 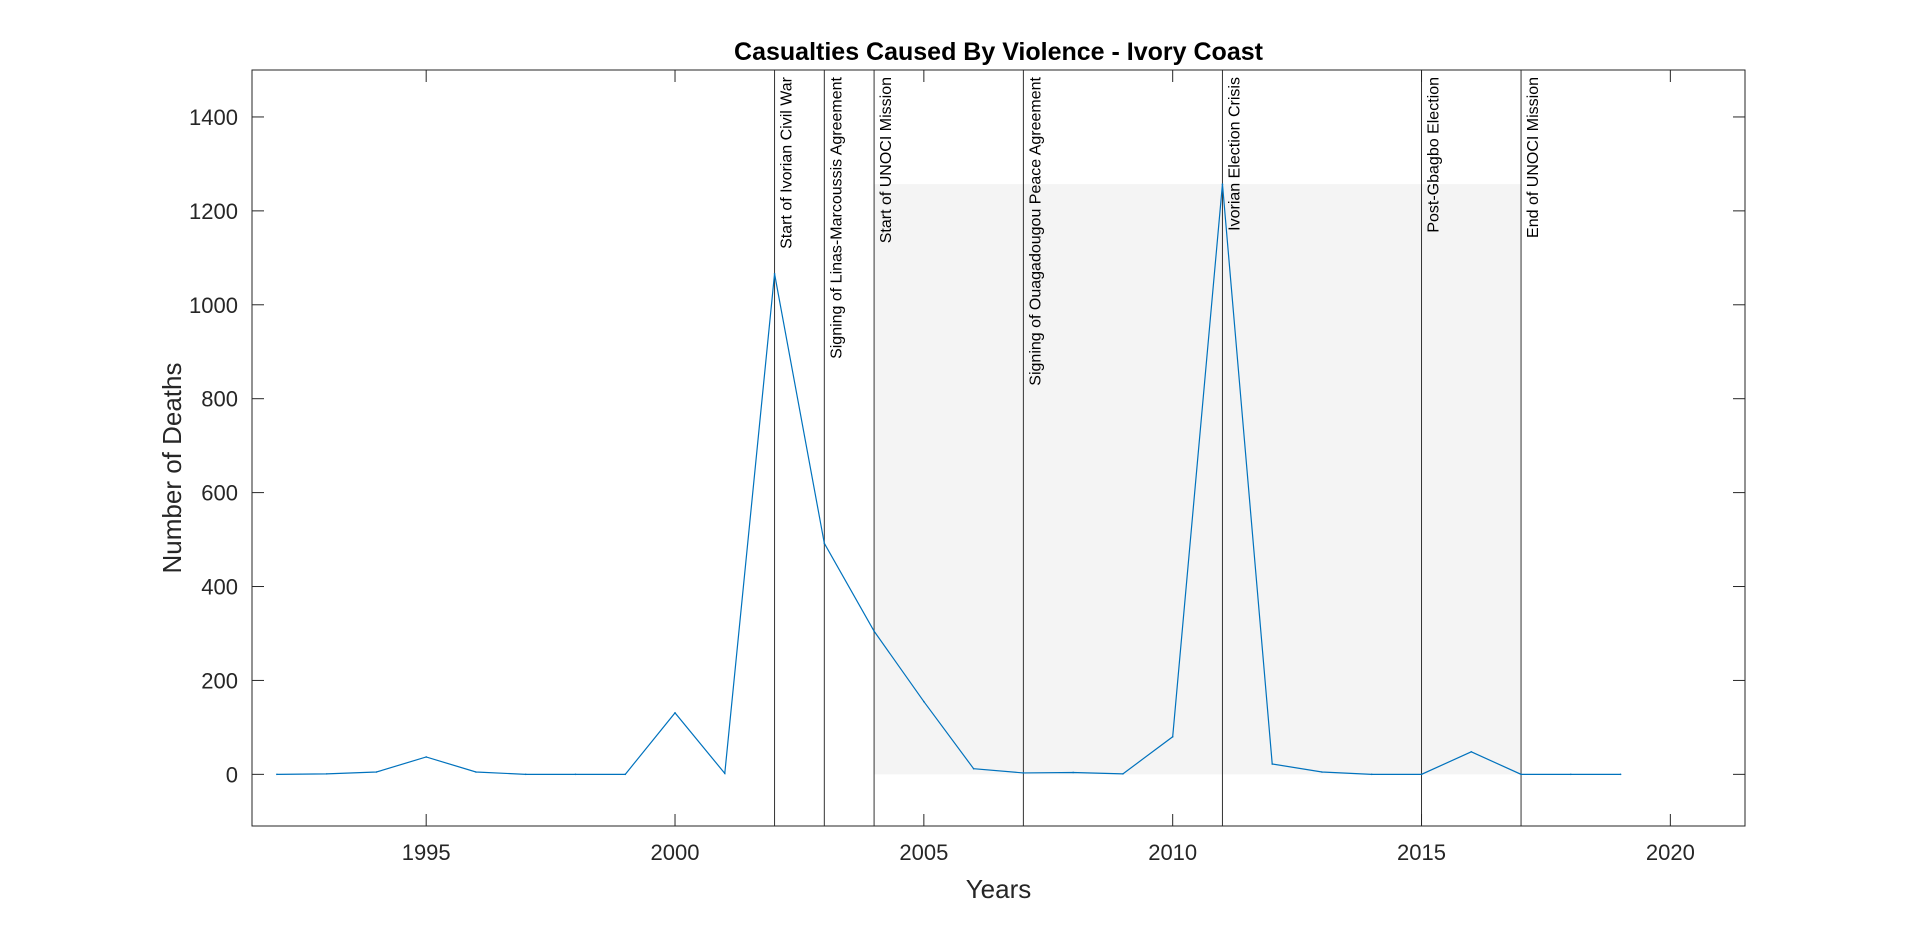 I want to click on y-tick-label: 1400, so click(x=213, y=117).